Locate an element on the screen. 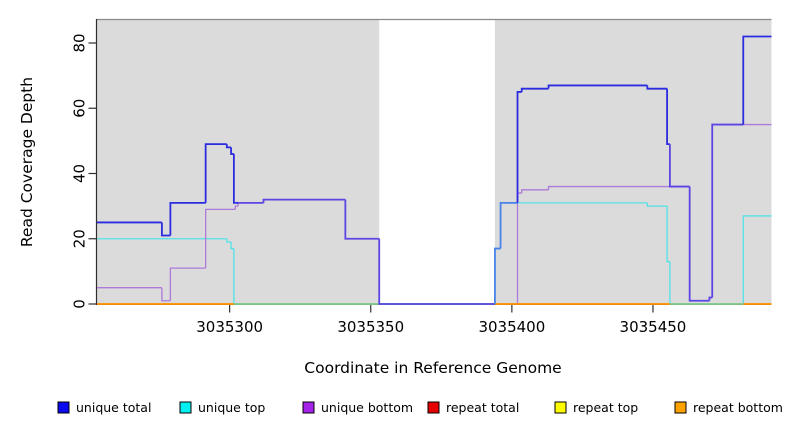  y-tick-label: 20 is located at coordinates (79, 238).